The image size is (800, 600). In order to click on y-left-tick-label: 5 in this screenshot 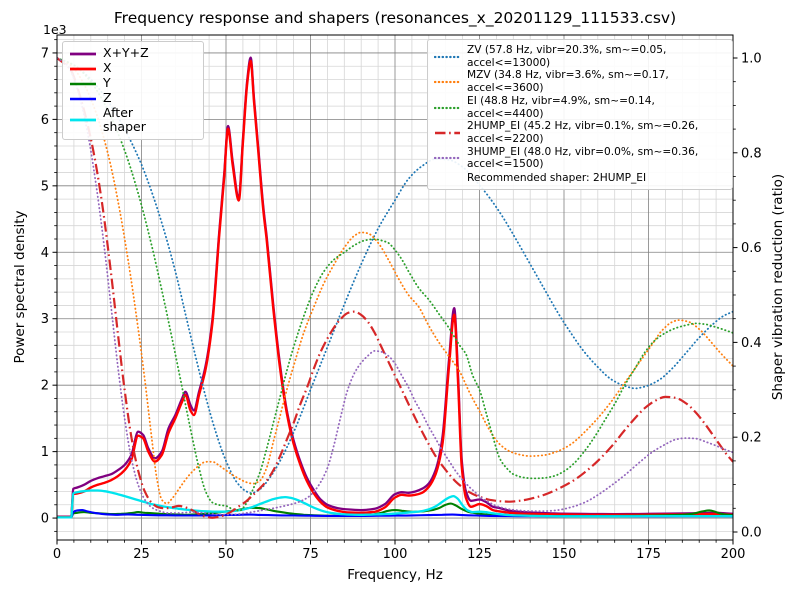, I will do `click(45, 186)`.